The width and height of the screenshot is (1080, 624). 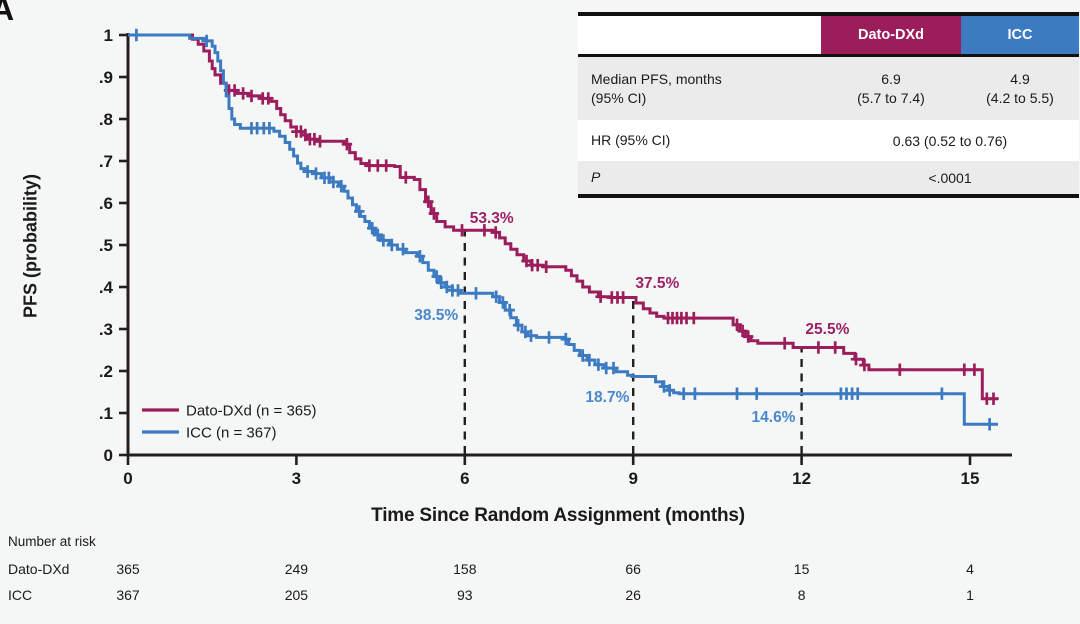 I want to click on legend-label: Dato-DXd (n = 365), so click(x=251, y=411).